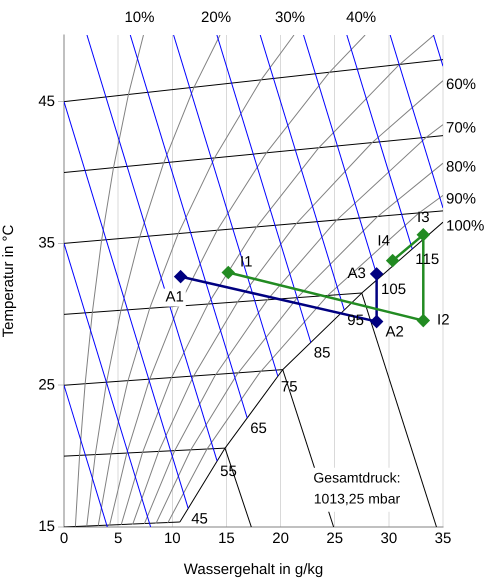 This screenshot has width=485, height=579. I want to click on annotation: Gesamtdruck: 1013,25 mbar, so click(357, 488).